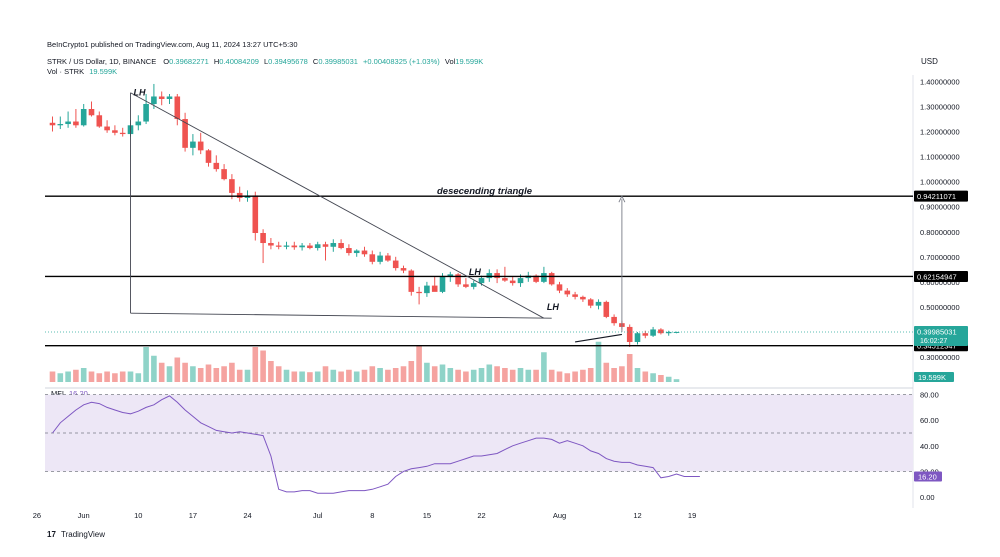 Image resolution: width=1000 pixels, height=557 pixels. What do you see at coordinates (940, 207) in the screenshot?
I see `price-tick: 0.90000000` at bounding box center [940, 207].